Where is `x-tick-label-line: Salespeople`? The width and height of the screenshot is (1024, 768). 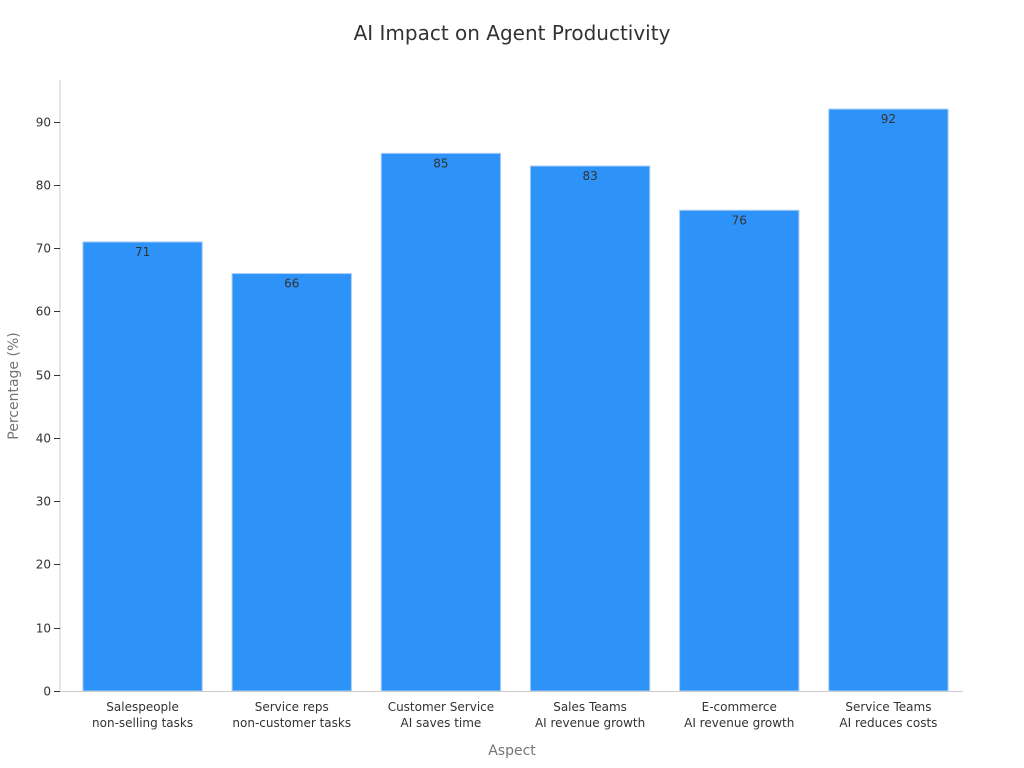 x-tick-label-line: Salespeople is located at coordinates (142, 707).